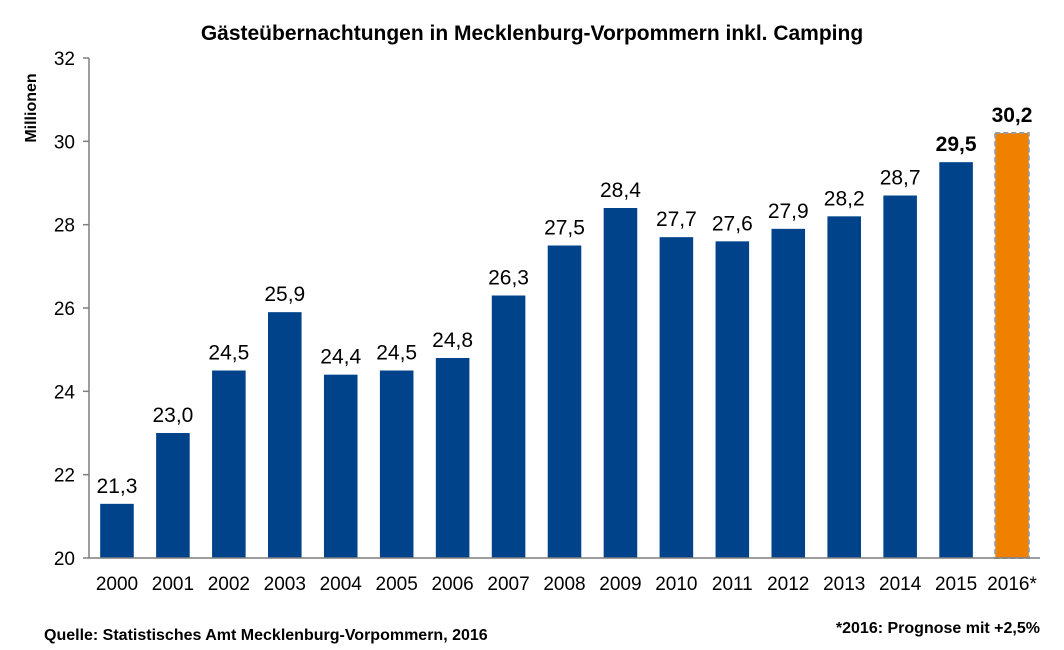 Image resolution: width=1064 pixels, height=650 pixels. What do you see at coordinates (64, 226) in the screenshot?
I see `y-tick-label: 28` at bounding box center [64, 226].